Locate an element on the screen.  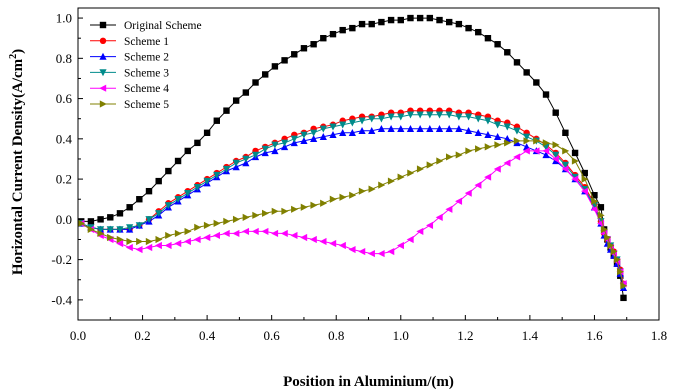
x-tick-label: 0.8 is located at coordinates (336, 335).